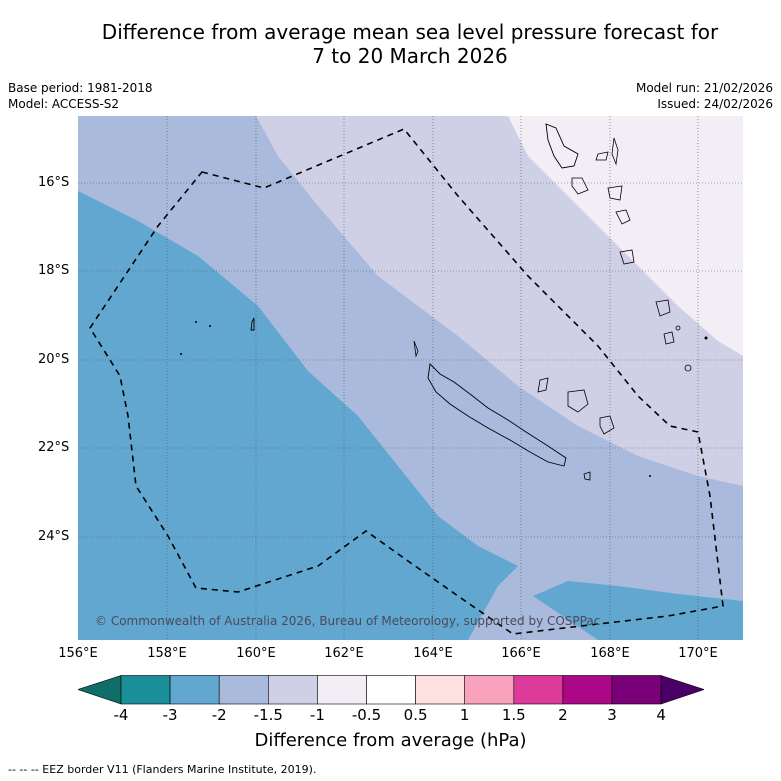 The height and width of the screenshot is (781, 781). Describe the element at coordinates (415, 715) in the screenshot. I see `colorbar-tick-label: 0.5` at that location.